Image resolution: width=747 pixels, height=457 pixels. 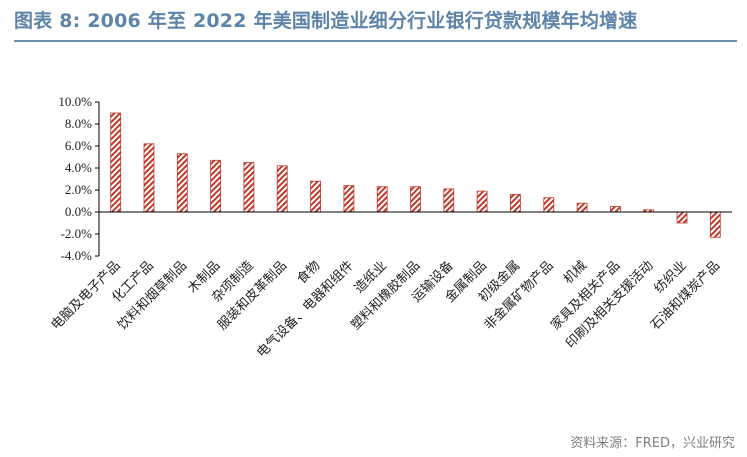 I want to click on y-tick-label: 4.0%, so click(x=78, y=167).